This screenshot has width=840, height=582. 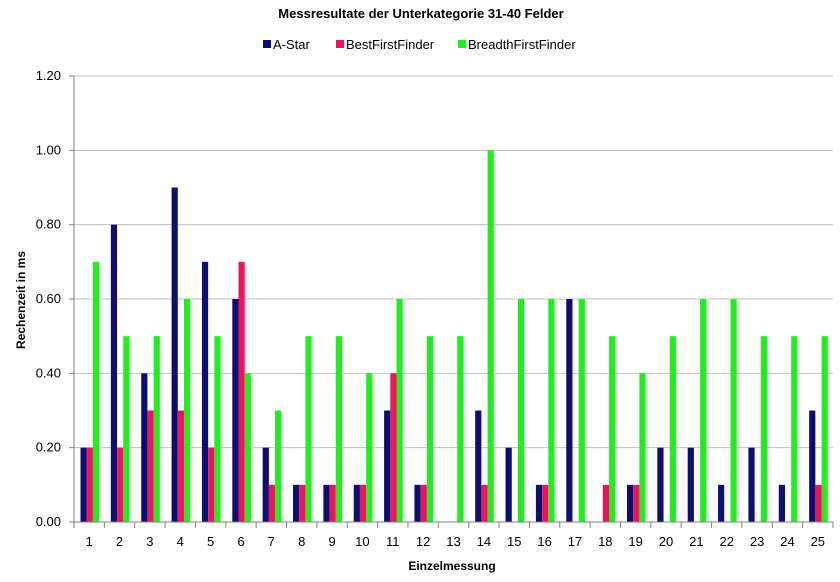 What do you see at coordinates (423, 541) in the screenshot?
I see `x-tick-label: 12` at bounding box center [423, 541].